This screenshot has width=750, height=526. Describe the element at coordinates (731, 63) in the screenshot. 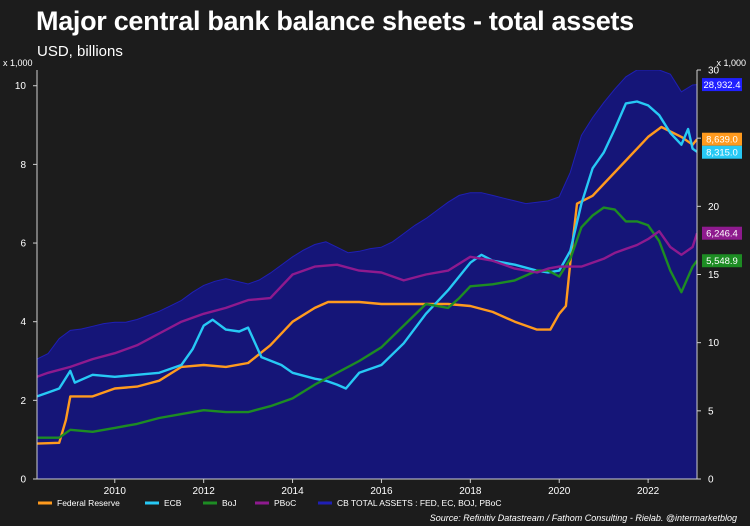

I see `right-axis-unit-label: x 1,000` at that location.